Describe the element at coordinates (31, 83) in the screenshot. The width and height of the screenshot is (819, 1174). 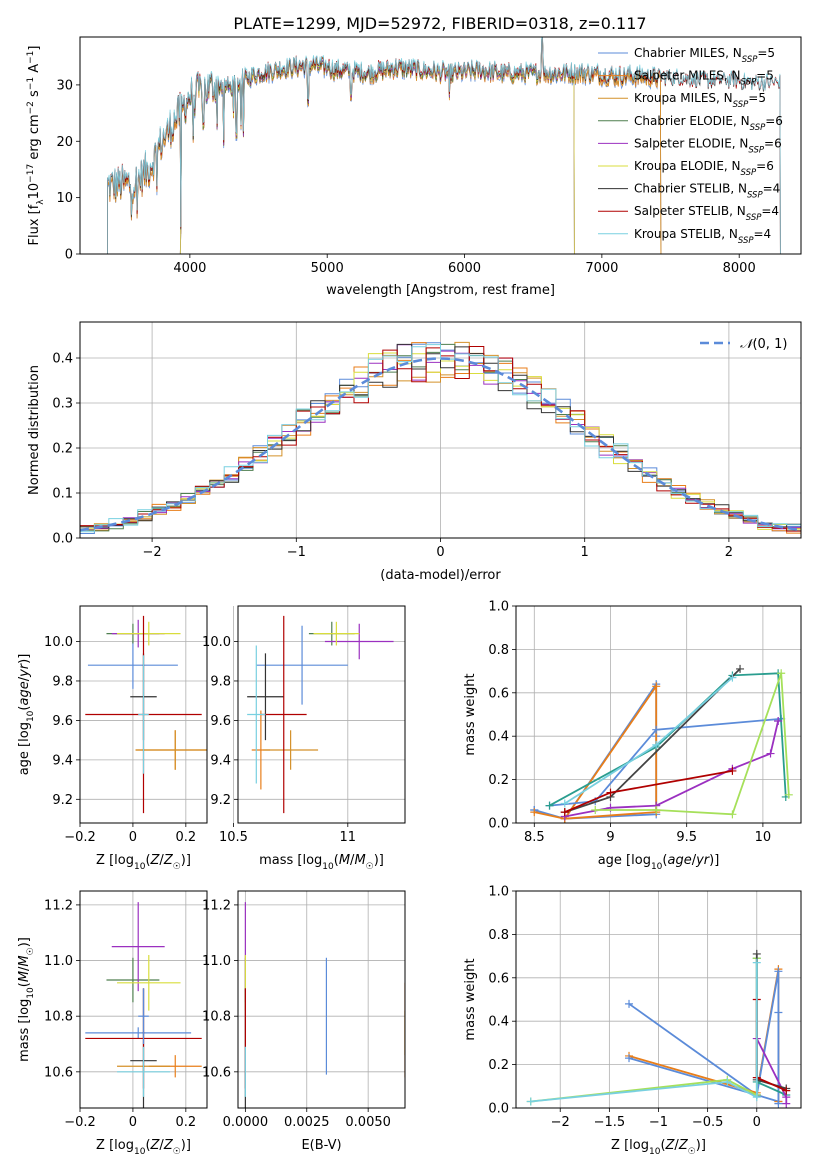
I see `label-part: −1` at that location.